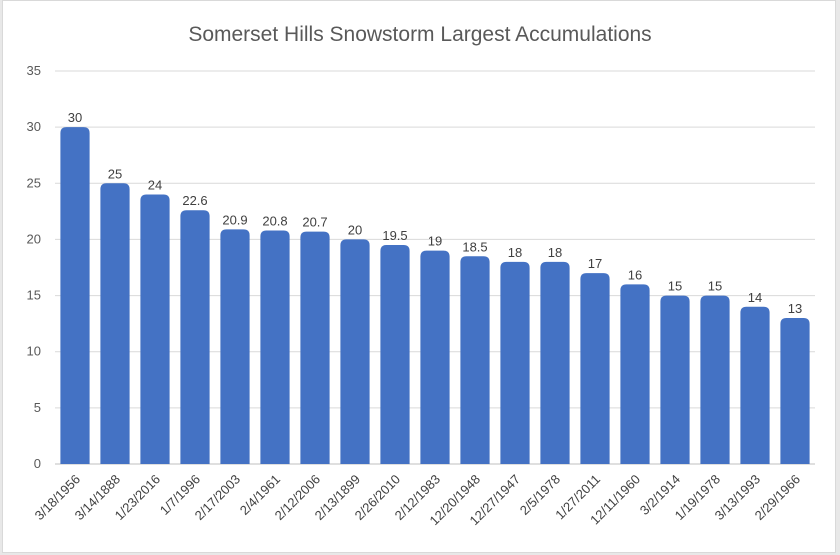 Image resolution: width=840 pixels, height=555 pixels. Describe the element at coordinates (115, 173) in the screenshot. I see `data-label: 25` at that location.